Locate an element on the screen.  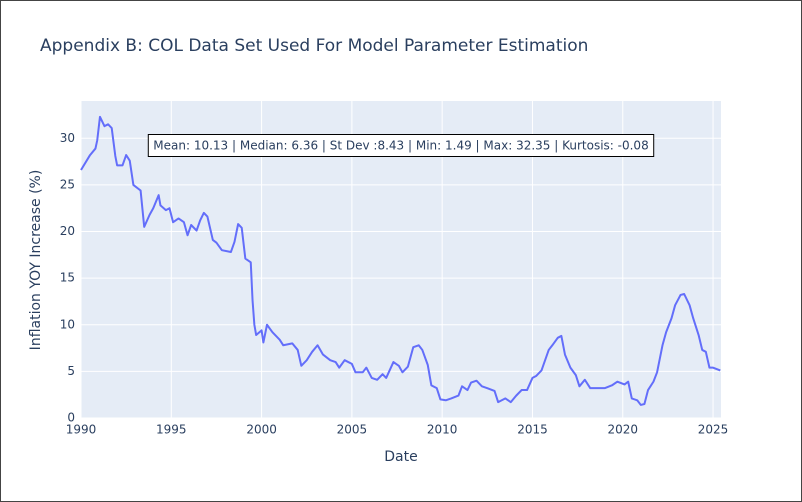
annotation-box is located at coordinates (401, 145).